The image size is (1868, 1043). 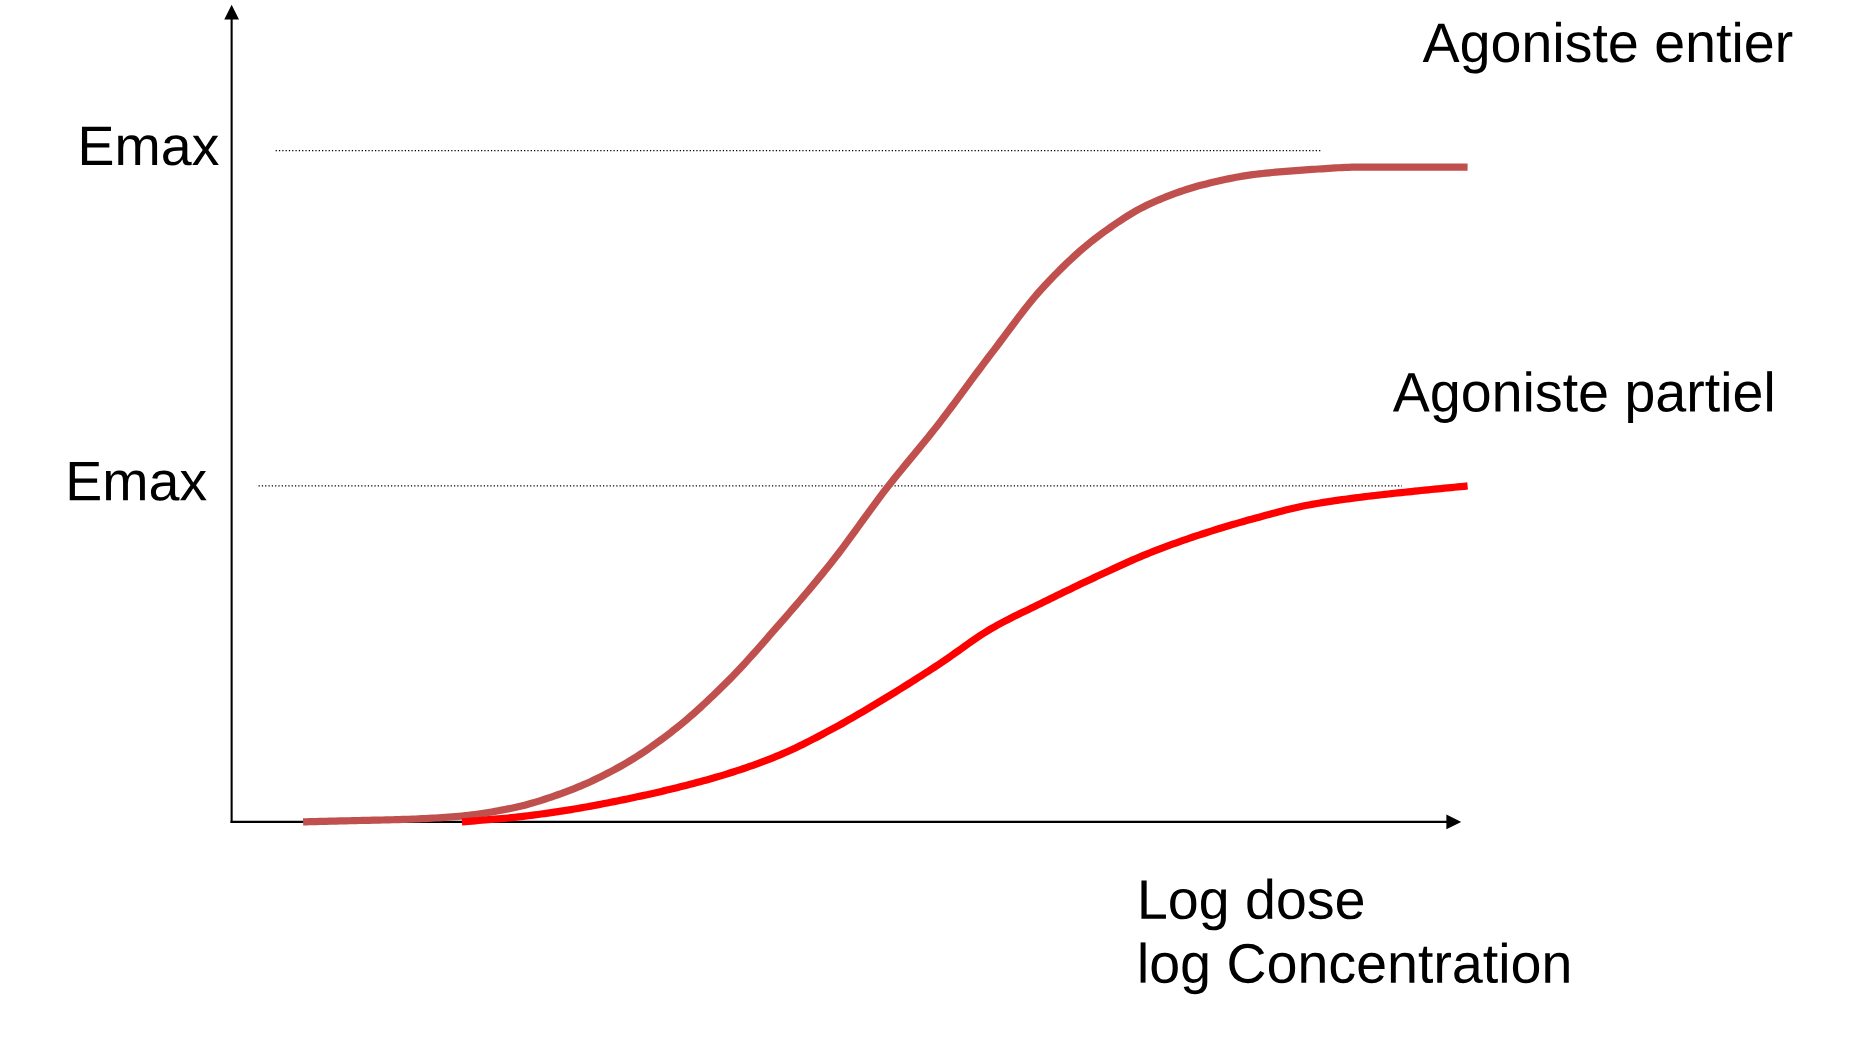 I want to click on series-label: Agoniste partiel, so click(x=1582, y=397).